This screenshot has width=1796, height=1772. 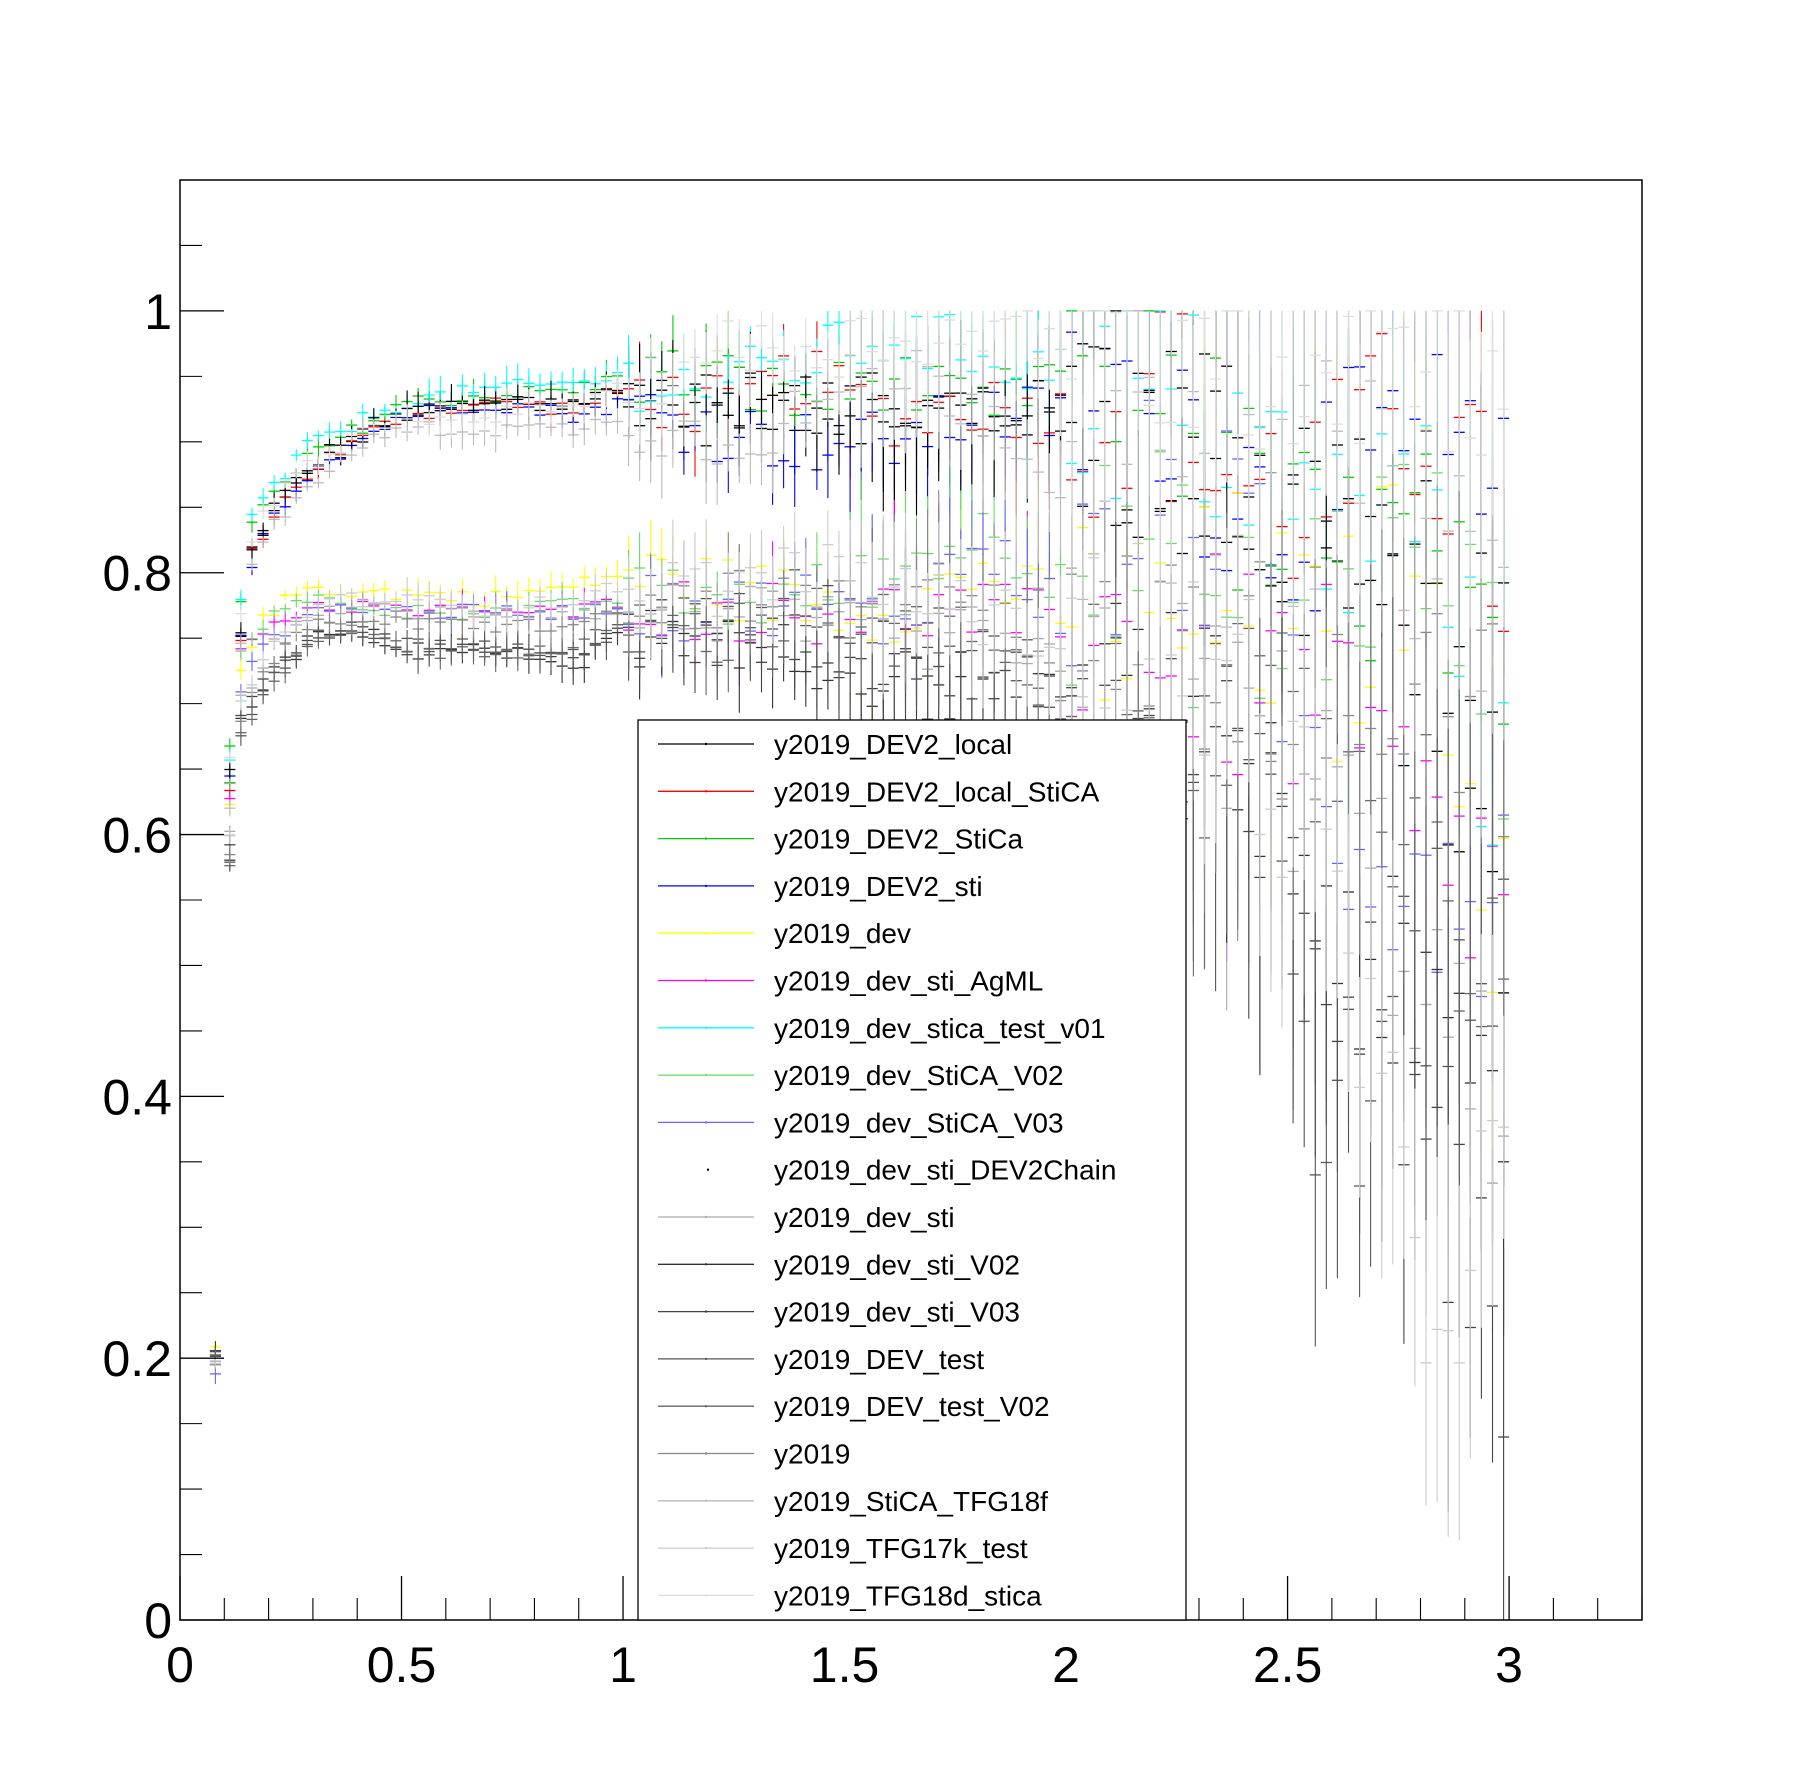 I want to click on legend-label: y2019_TFG18d_stica, so click(x=908, y=1595).